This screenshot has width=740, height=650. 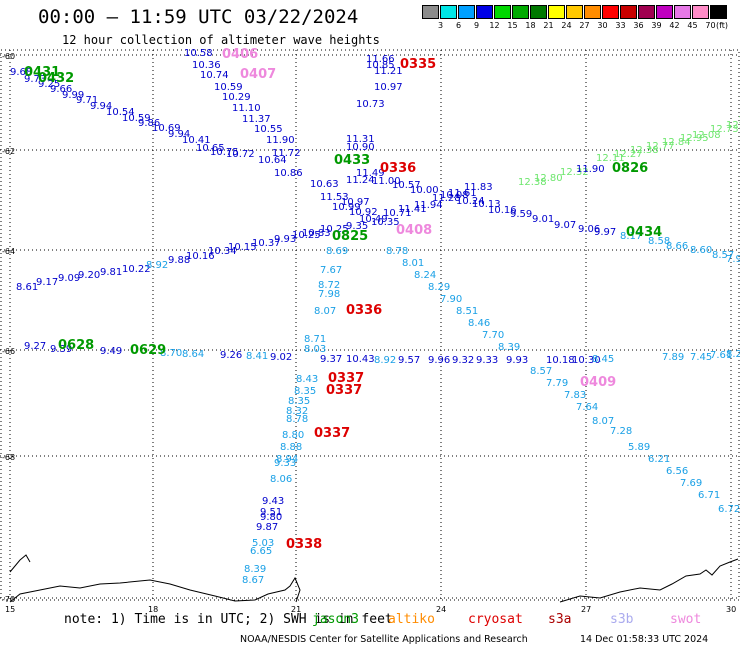 I want to click on wave-height-value: 9.66, so click(x=61, y=89).